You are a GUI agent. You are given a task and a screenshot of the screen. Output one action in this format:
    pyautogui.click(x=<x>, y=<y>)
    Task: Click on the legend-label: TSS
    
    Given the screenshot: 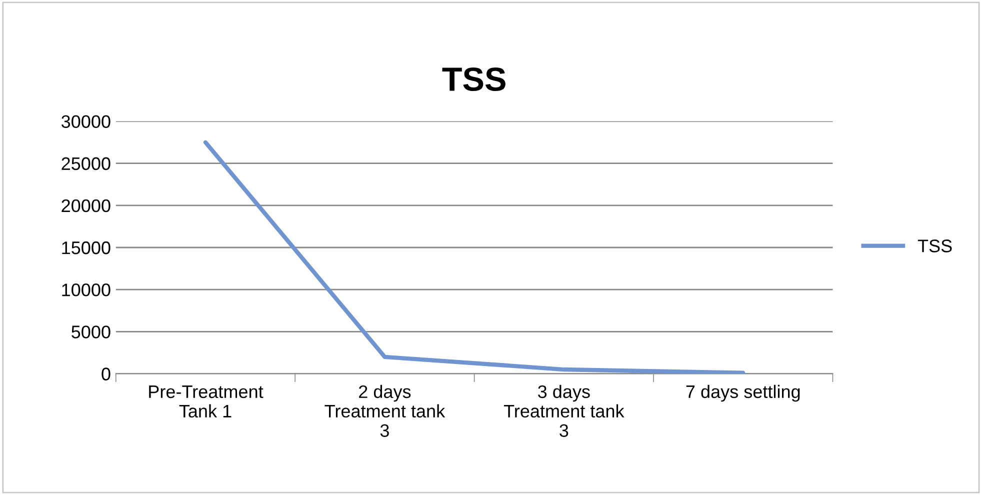 What is the action you would take?
    pyautogui.click(x=935, y=246)
    